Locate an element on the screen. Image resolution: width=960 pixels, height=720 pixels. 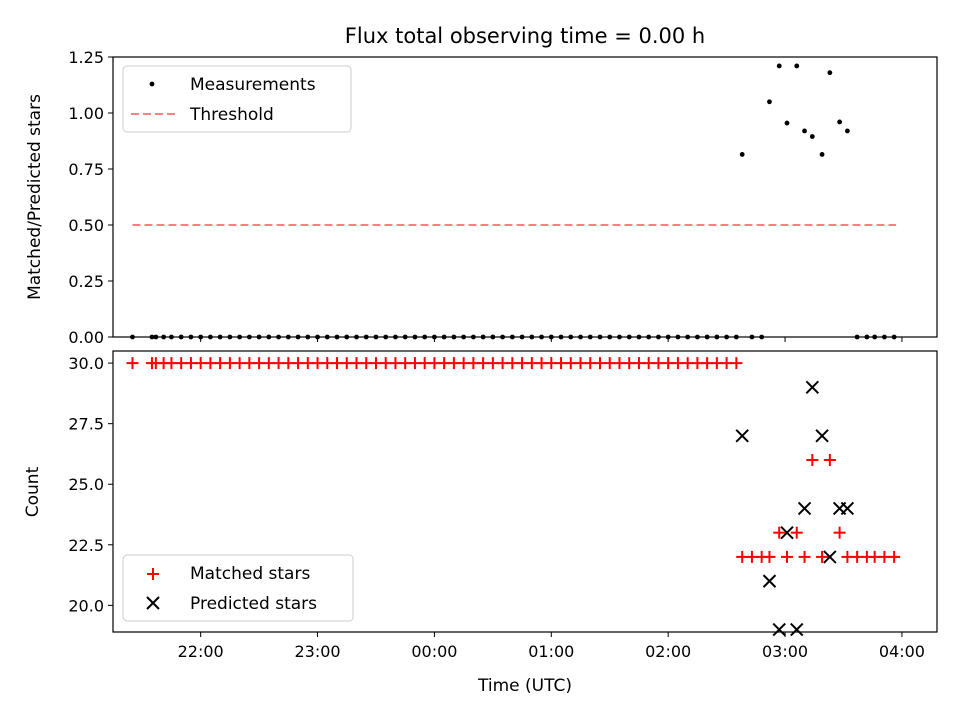
legend-measurements-label: Measurements is located at coordinates (253, 85).